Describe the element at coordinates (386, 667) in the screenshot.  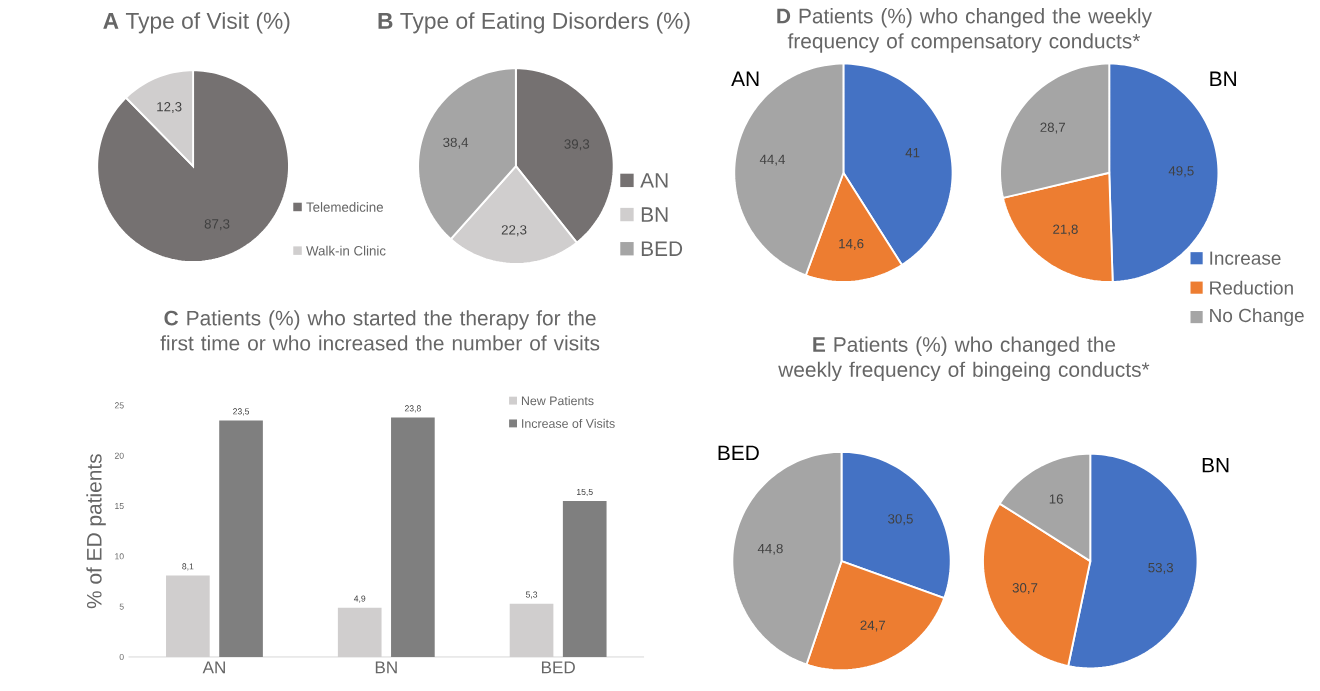
I see `x-tick-label: BN` at that location.